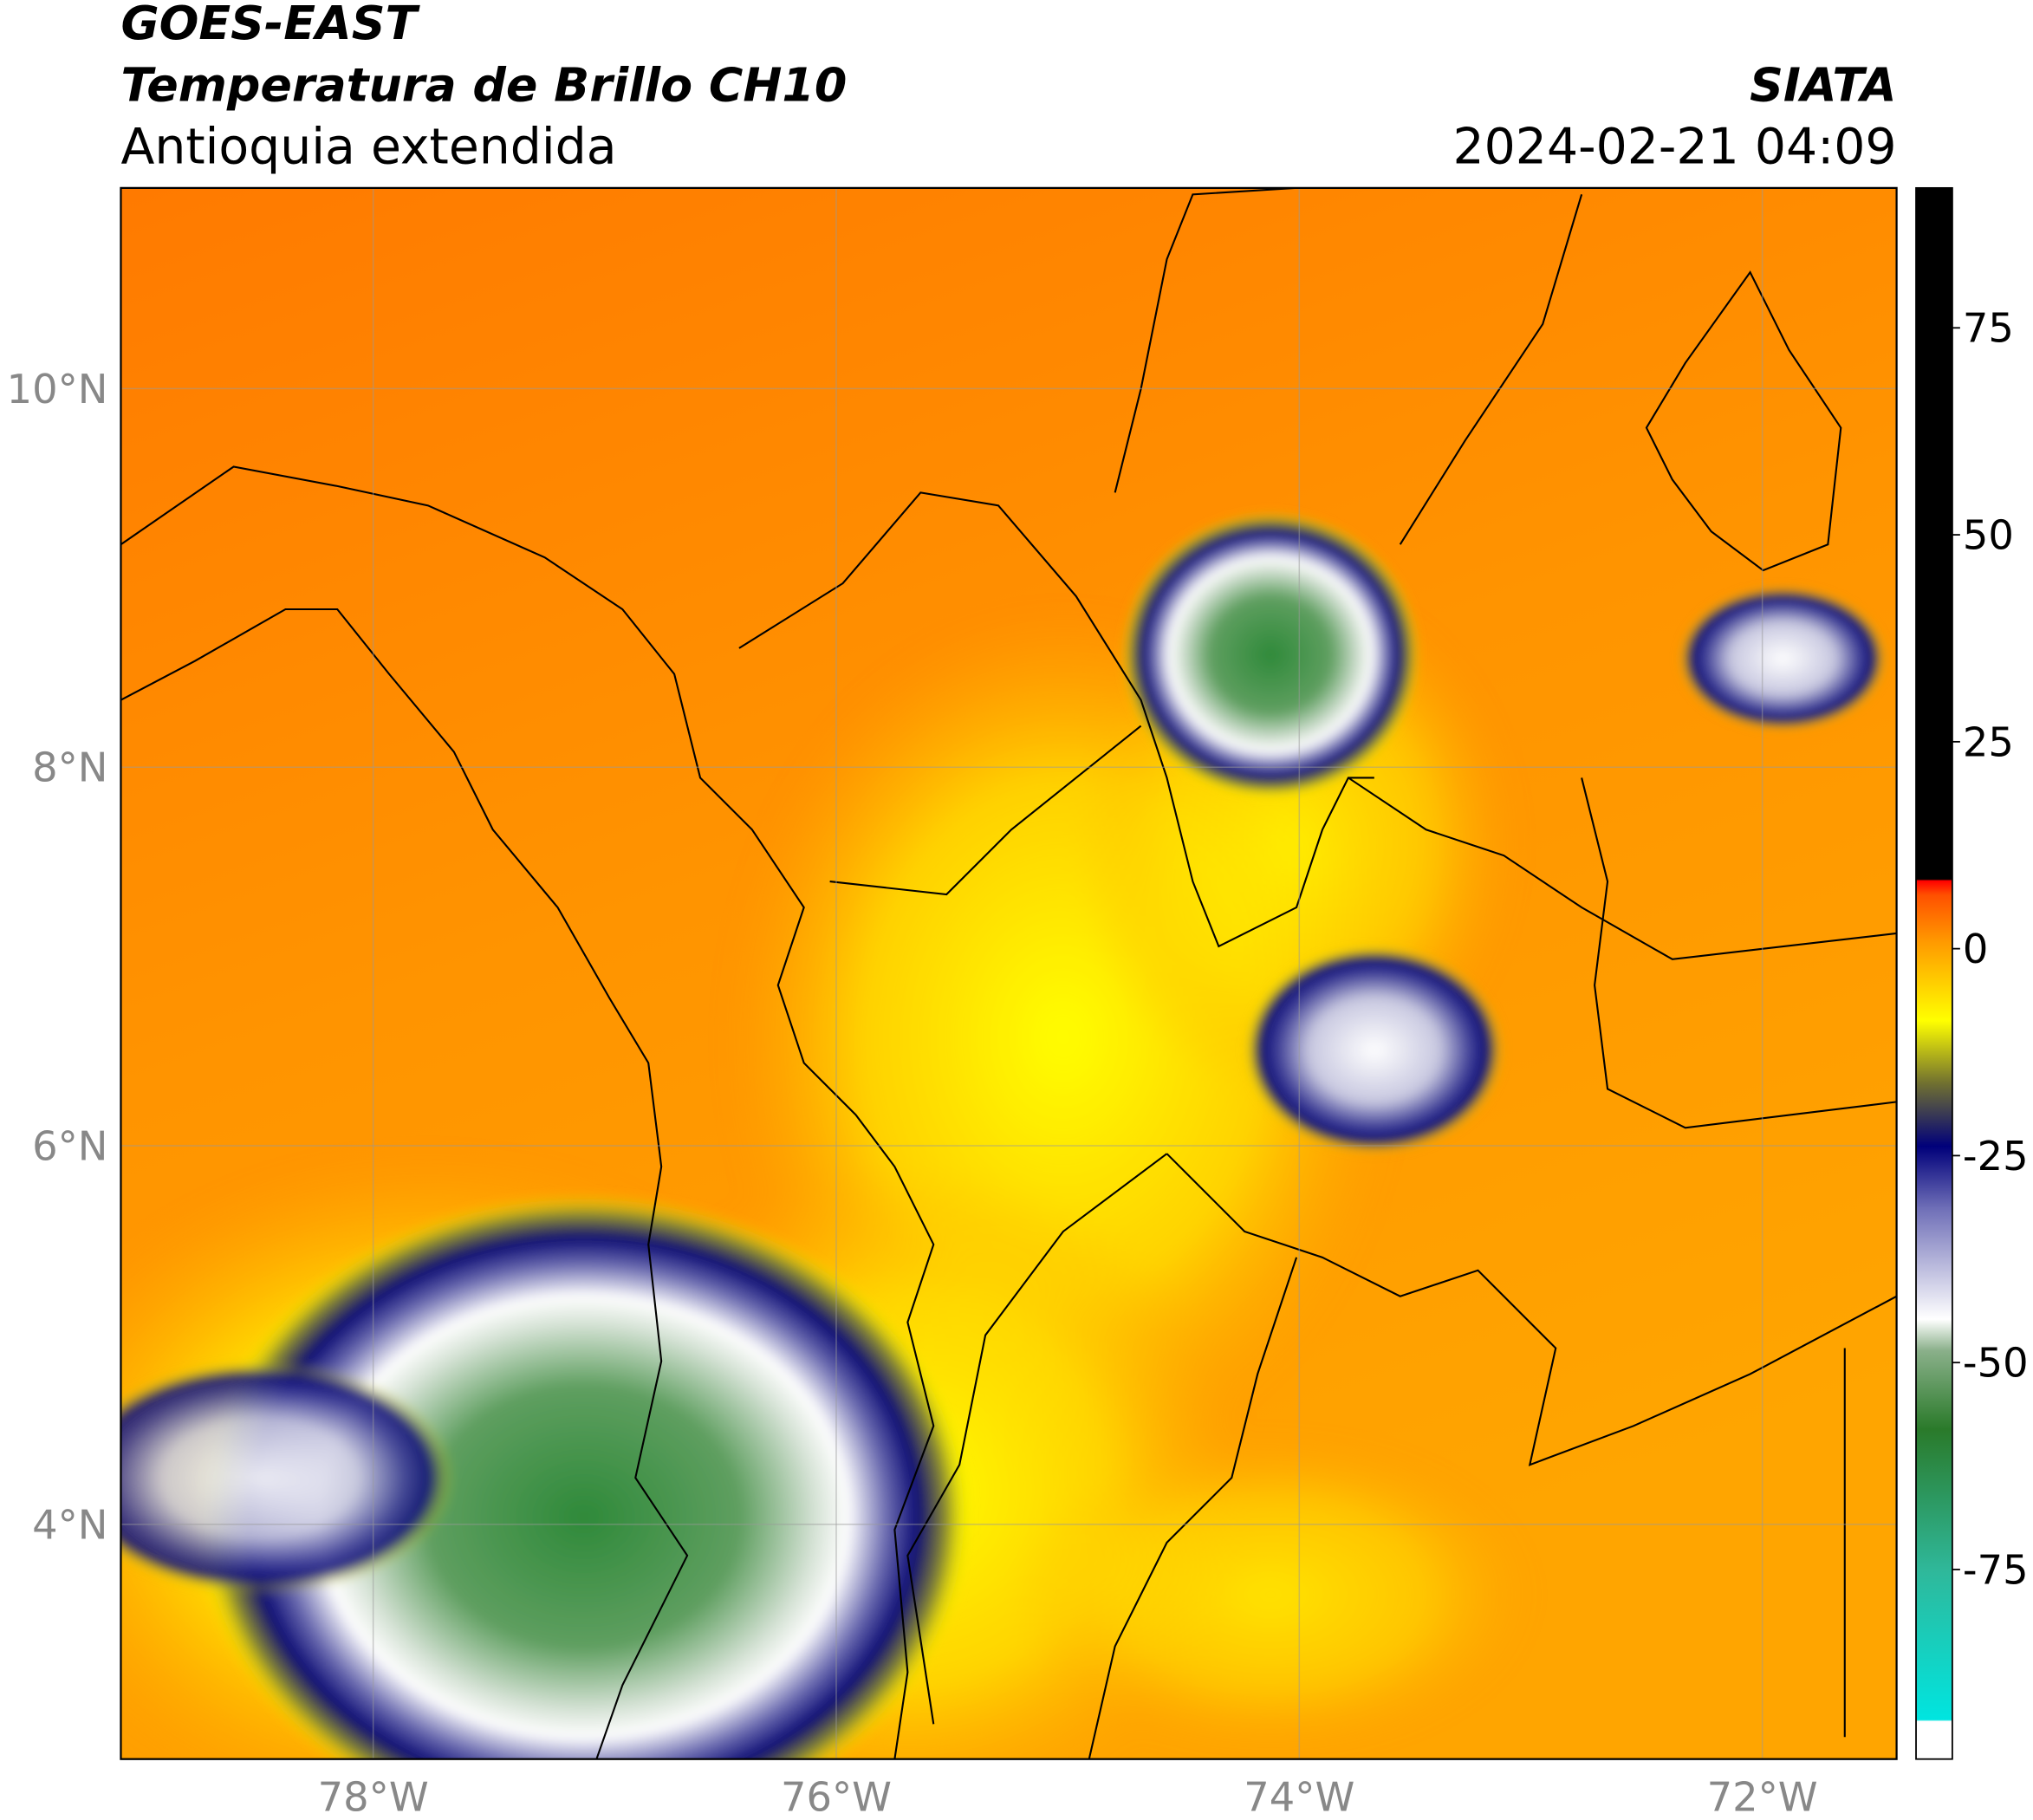 Image resolution: width=2033 pixels, height=1820 pixels. Describe the element at coordinates (1299, 1797) in the screenshot. I see `x-tick-label: 74°W` at that location.